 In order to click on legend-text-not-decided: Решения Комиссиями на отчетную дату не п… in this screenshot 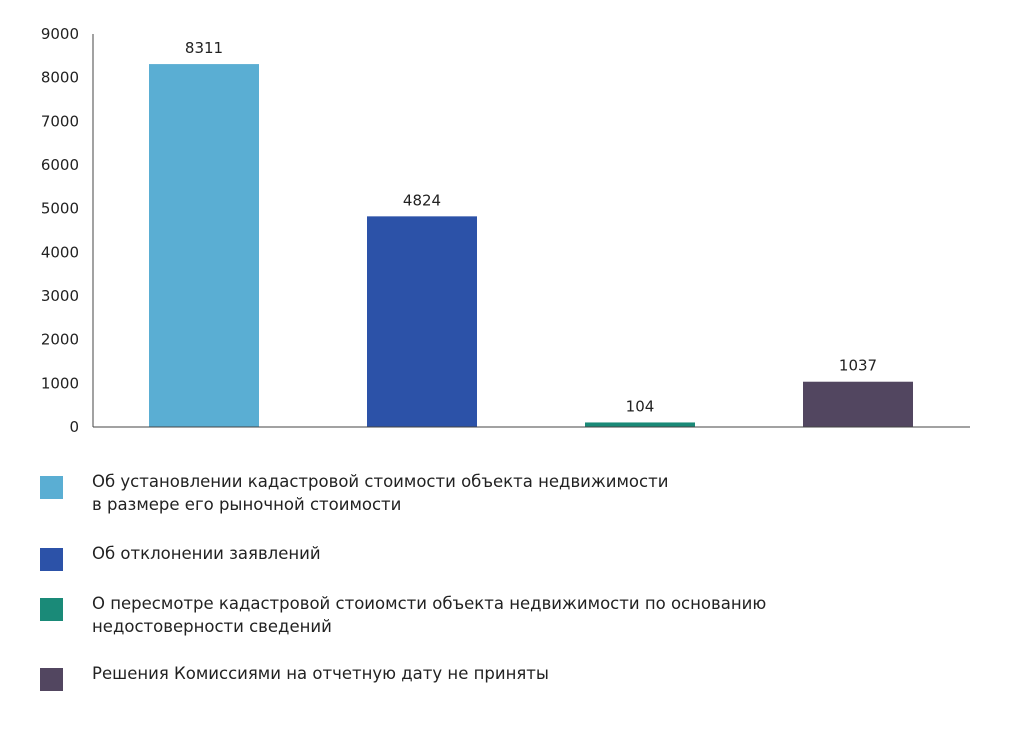, I will do `click(472, 673)`.